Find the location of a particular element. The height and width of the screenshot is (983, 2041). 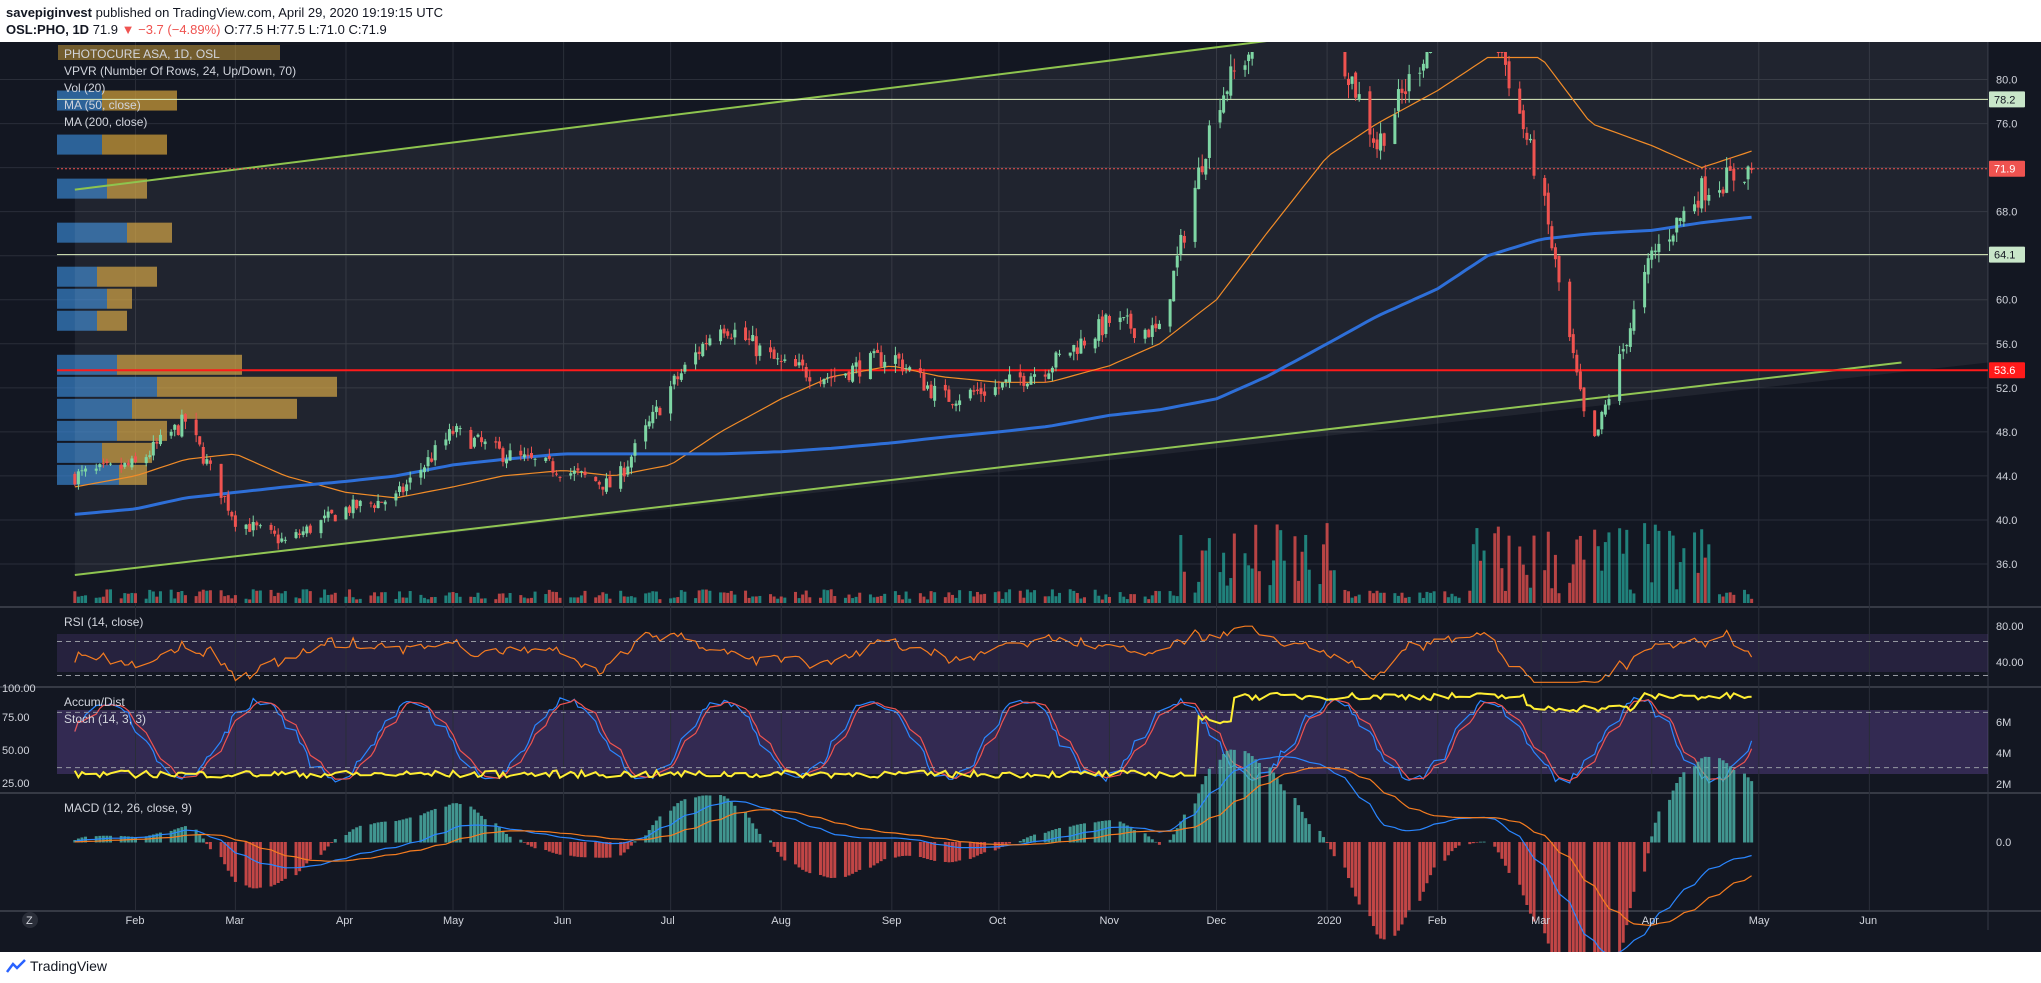

vpvr-up-bar is located at coordinates (88, 474).